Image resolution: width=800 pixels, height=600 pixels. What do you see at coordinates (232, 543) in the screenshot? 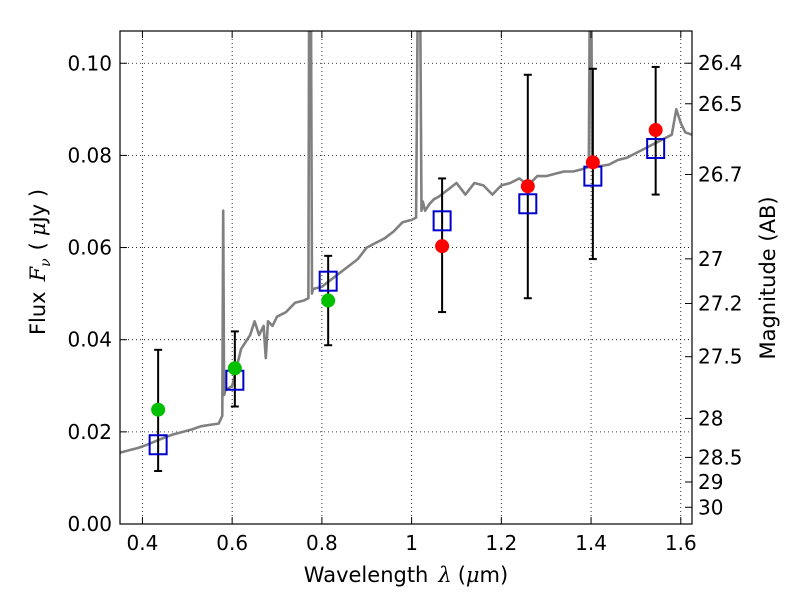
I see `x-tick-label-1: 0.6` at bounding box center [232, 543].